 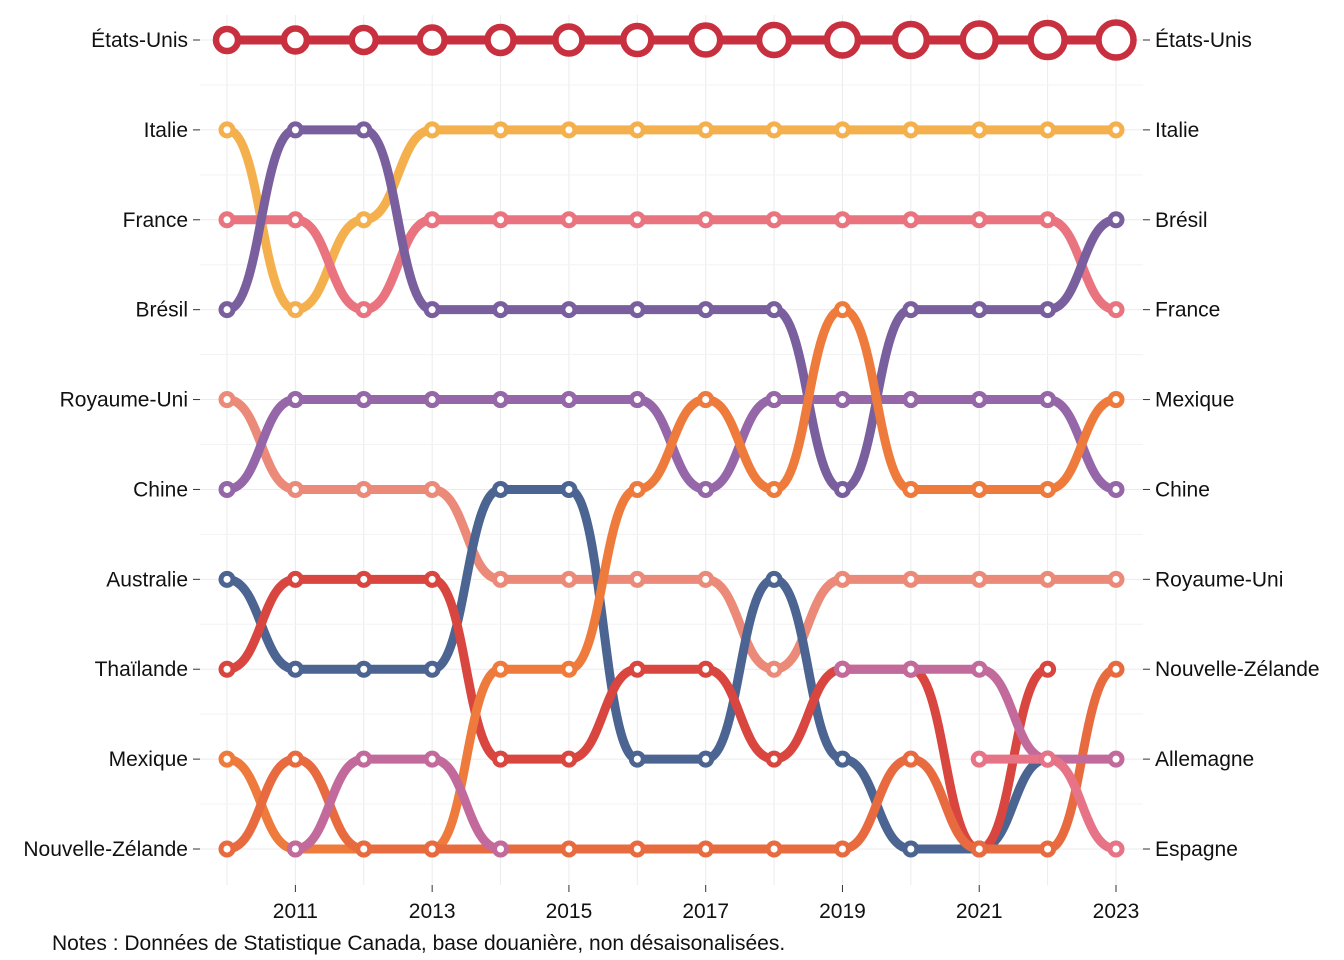 I want to click on x-tick-label: 2013, so click(x=432, y=911).